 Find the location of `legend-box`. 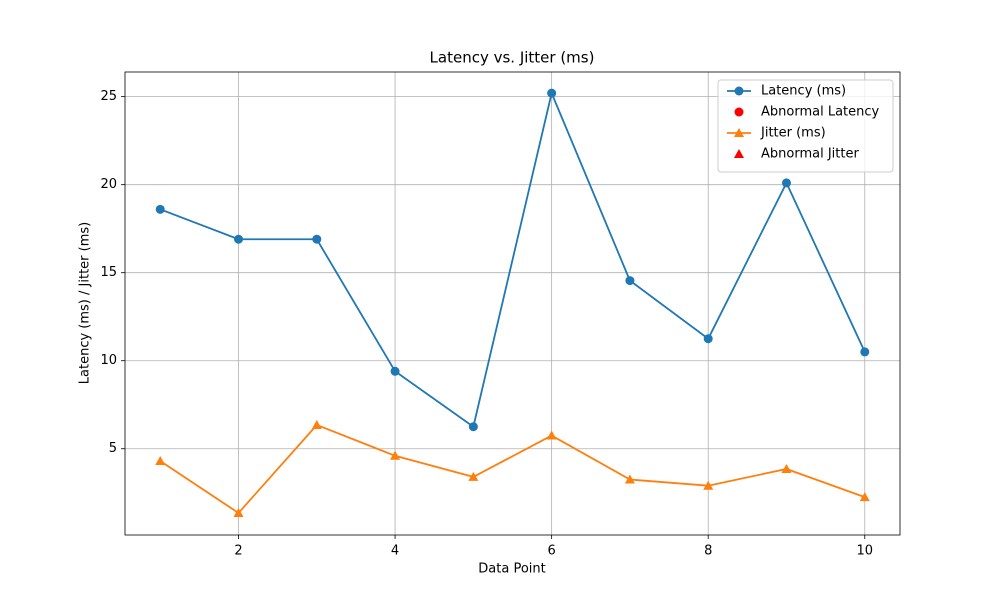

legend-box is located at coordinates (805, 126).